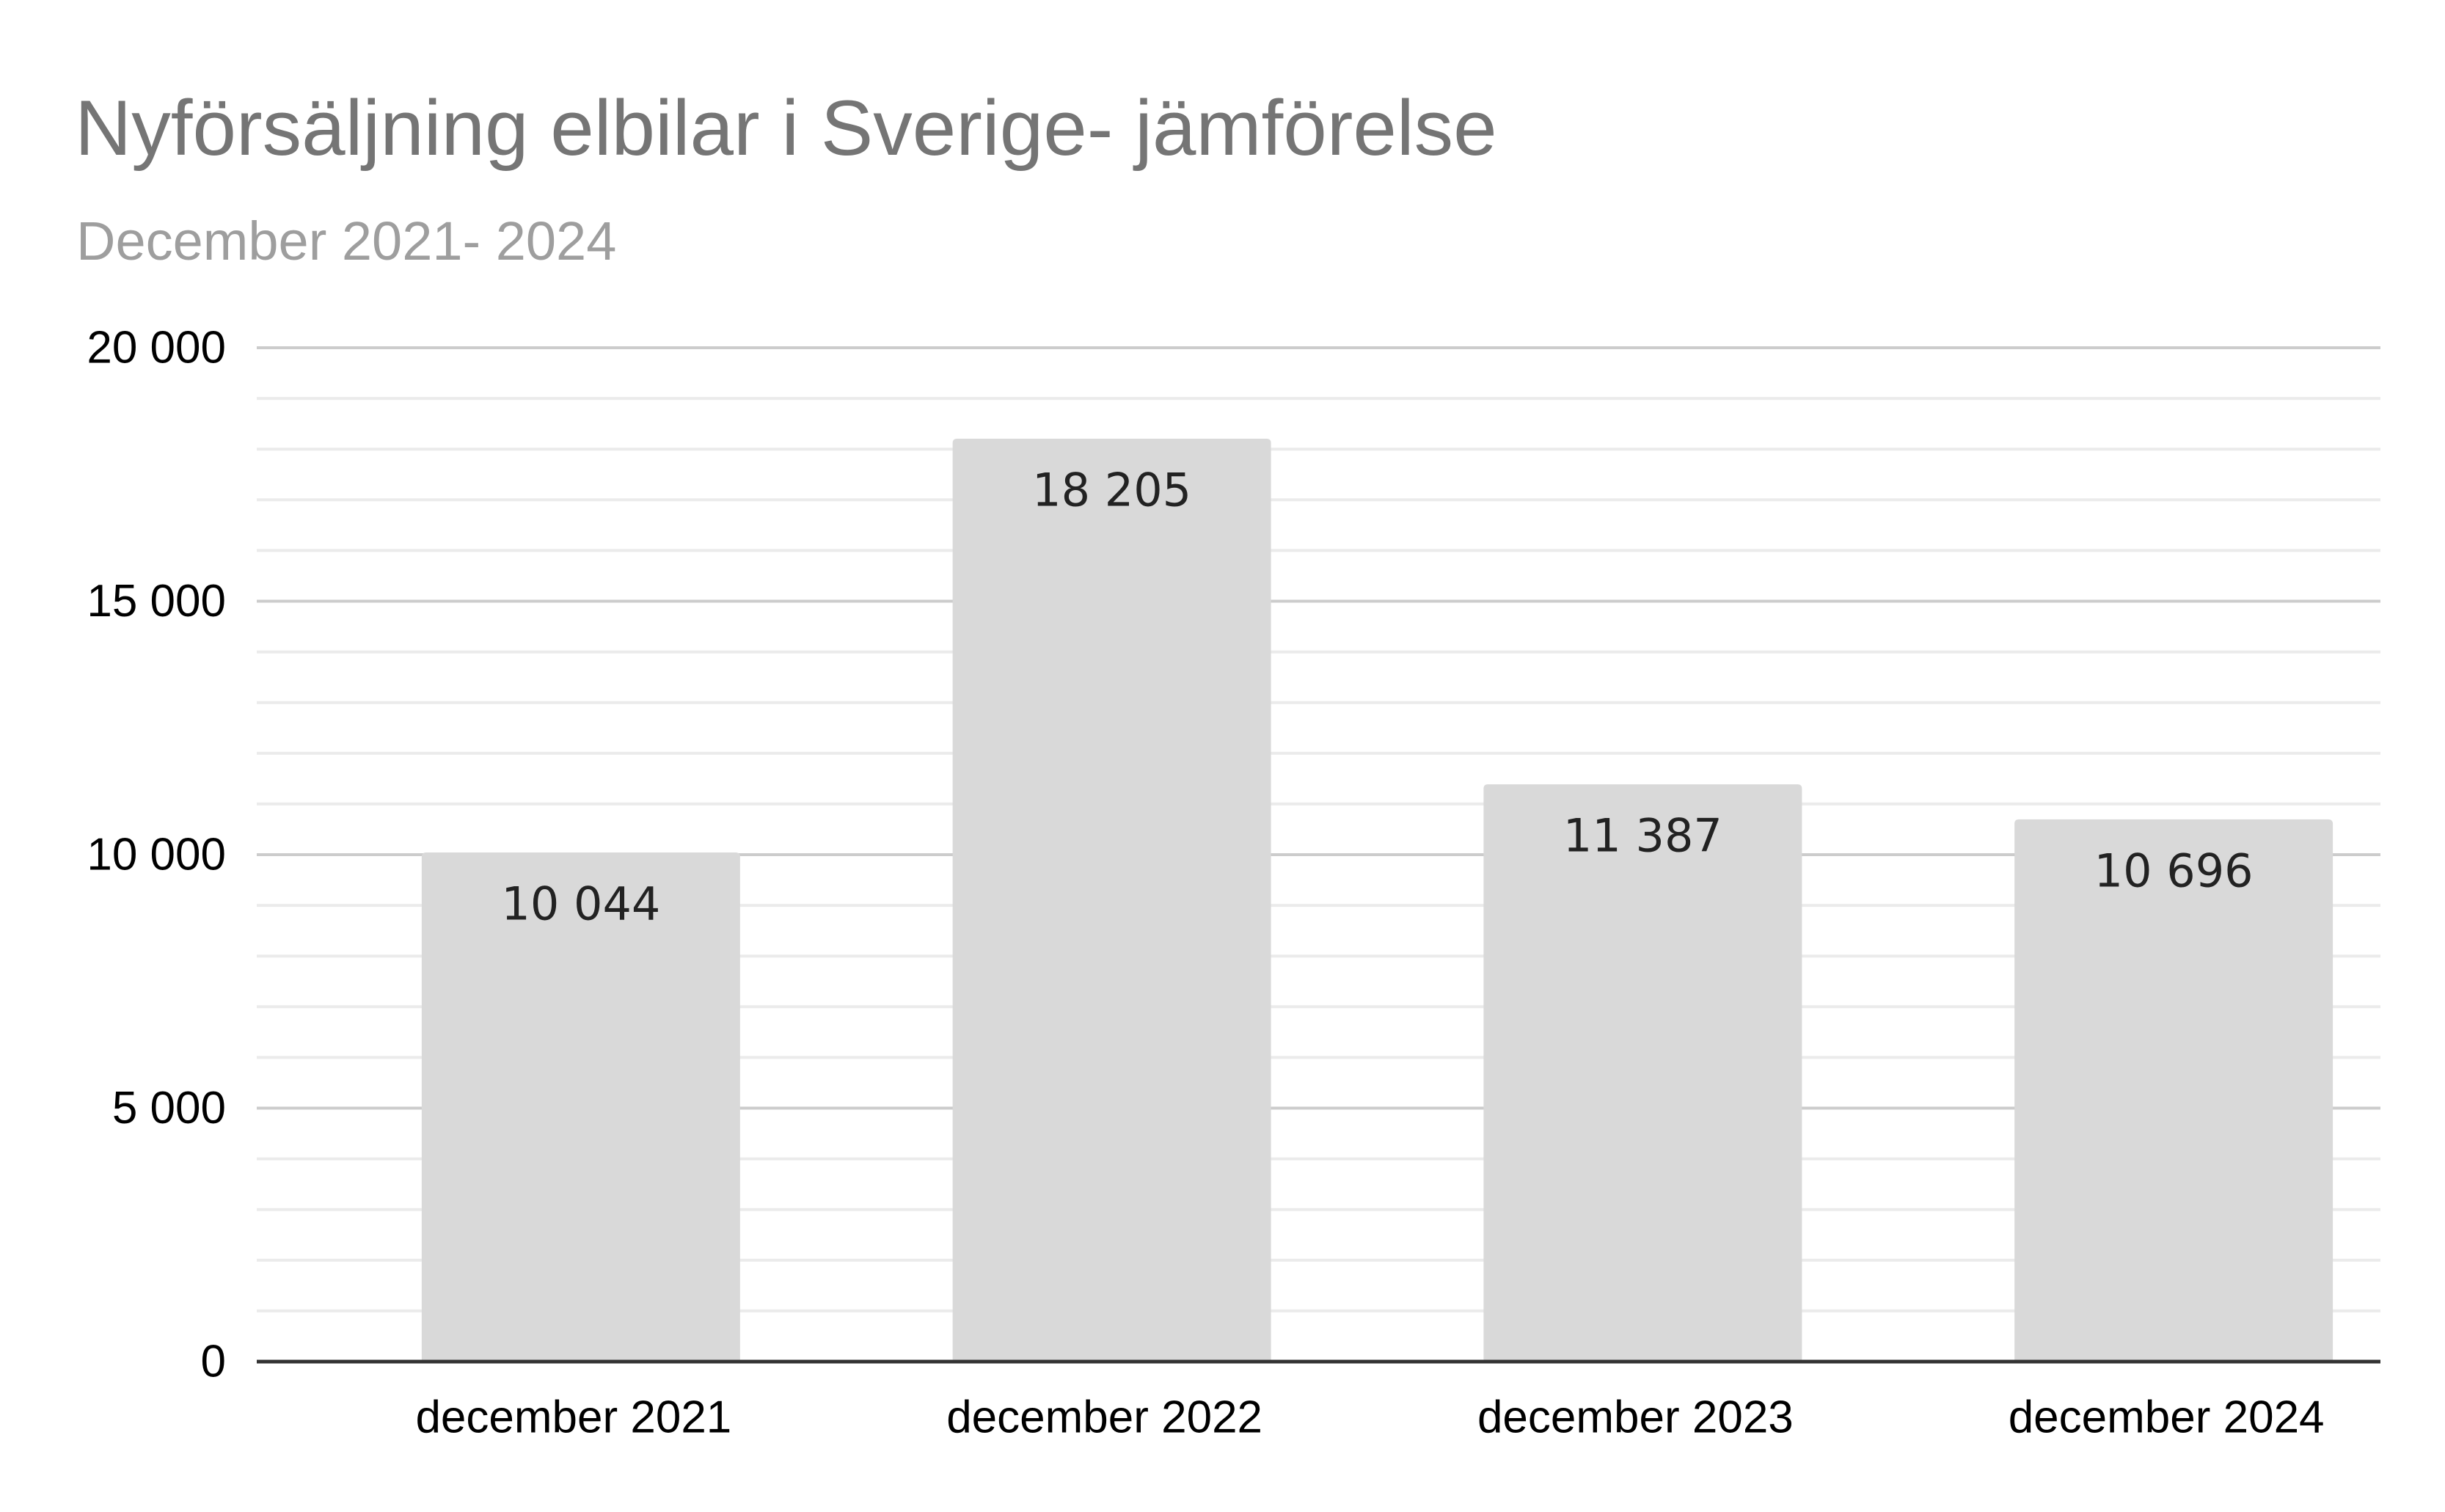  What do you see at coordinates (2167, 1417) in the screenshot?
I see `x-tick-label: december 2024` at bounding box center [2167, 1417].